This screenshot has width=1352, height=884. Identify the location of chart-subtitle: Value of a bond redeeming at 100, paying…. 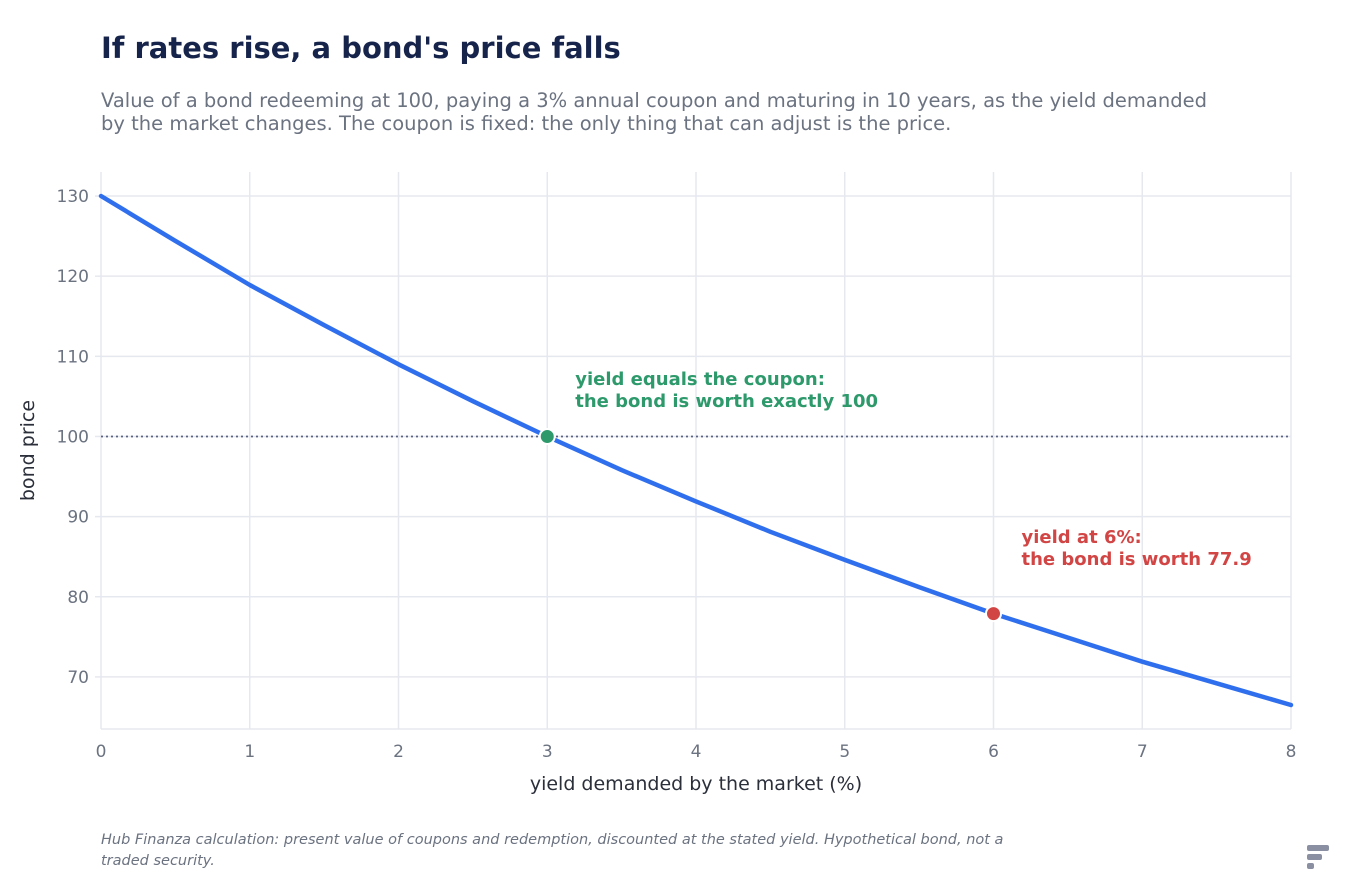
(654, 112).